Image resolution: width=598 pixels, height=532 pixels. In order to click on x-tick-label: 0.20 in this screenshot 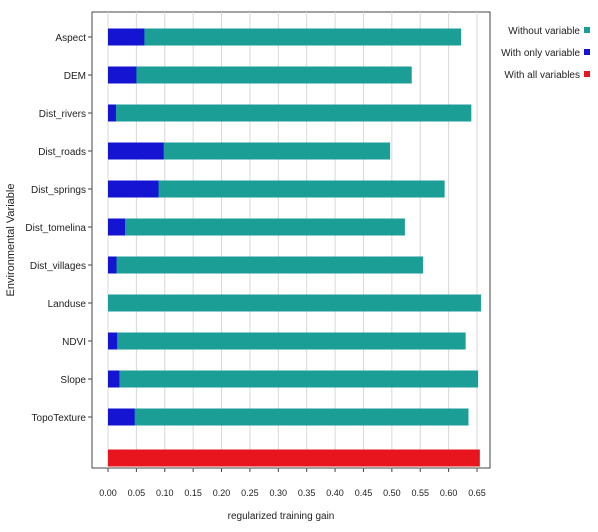, I will do `click(222, 493)`.